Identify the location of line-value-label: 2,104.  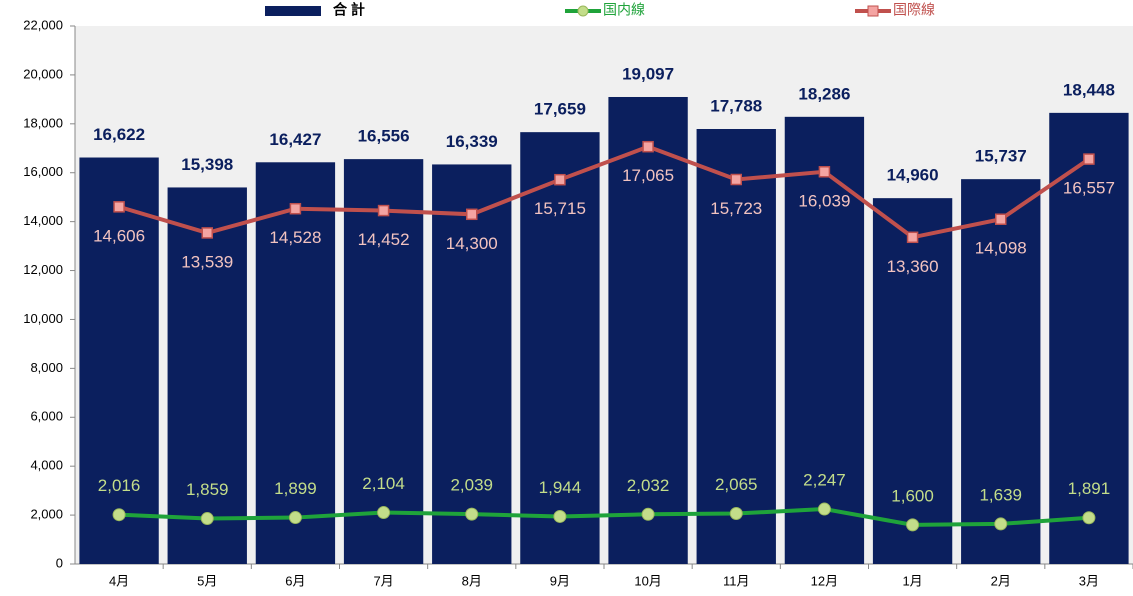
(383, 483).